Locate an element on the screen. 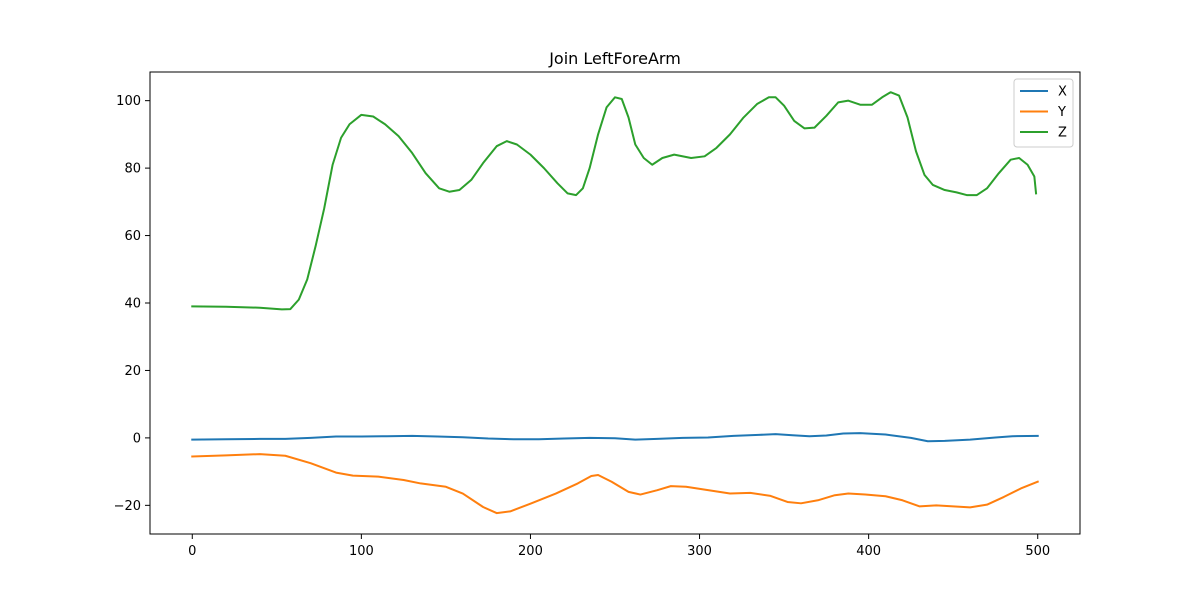 The image size is (1200, 600). series-line-y is located at coordinates (615, 484).